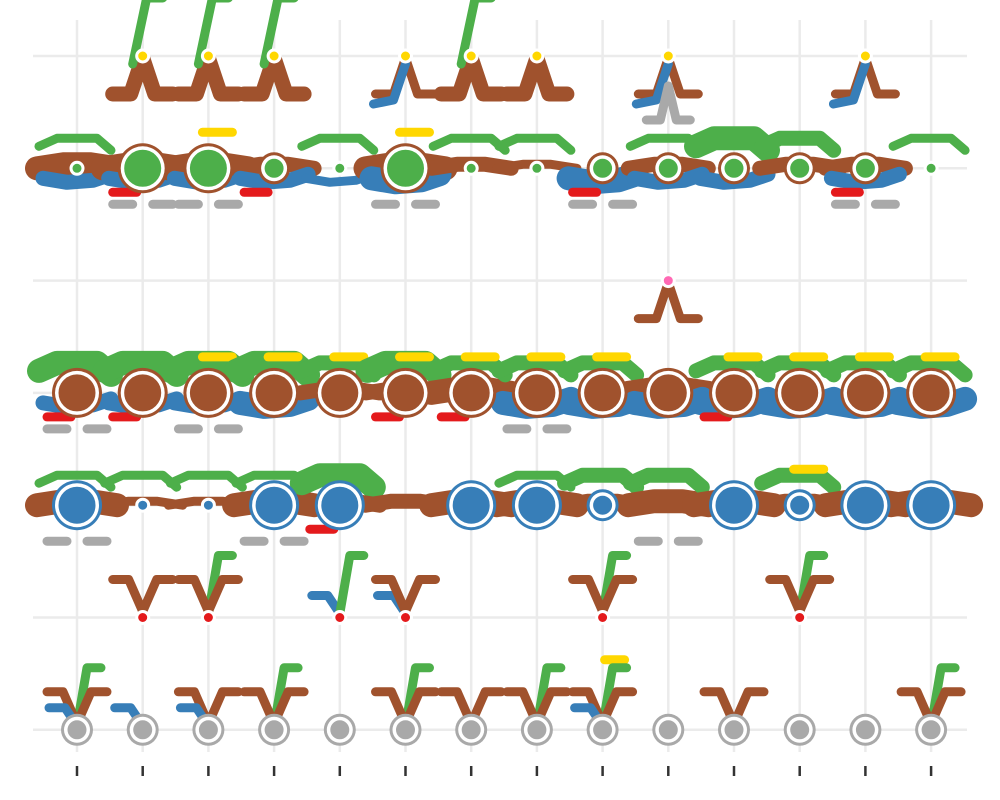 The width and height of the screenshot is (1000, 800). I want to click on x-axis-ticks, so click(504, 771).